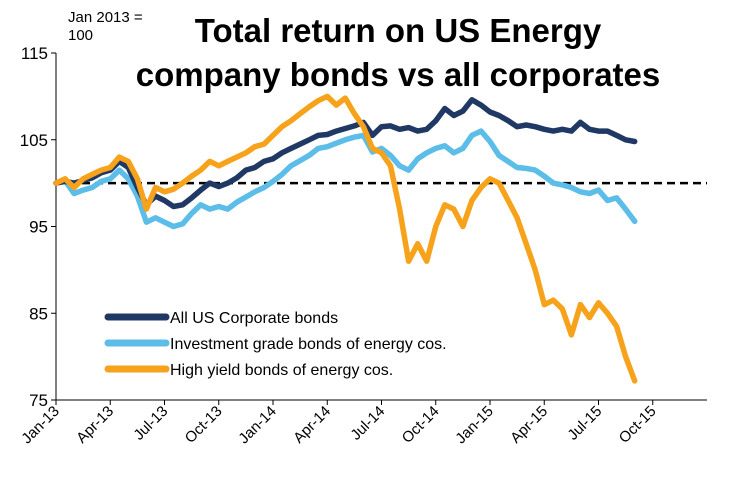 The image size is (751, 477). What do you see at coordinates (421, 425) in the screenshot?
I see `x-tick-label: Oct-14` at bounding box center [421, 425].